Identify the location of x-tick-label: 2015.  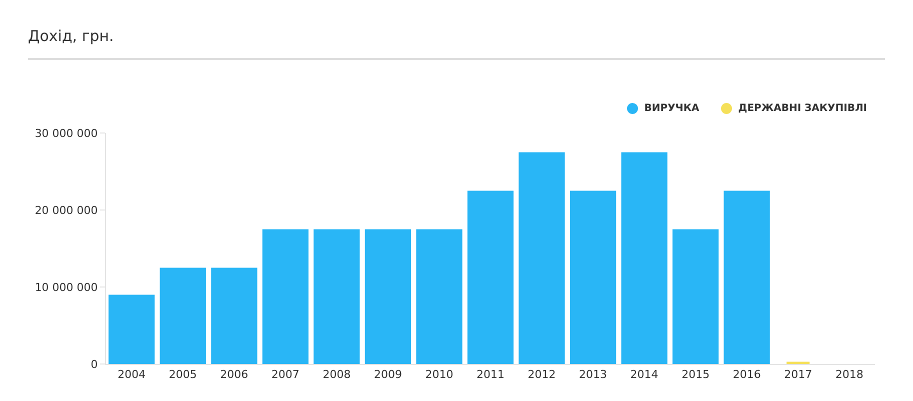
(696, 375).